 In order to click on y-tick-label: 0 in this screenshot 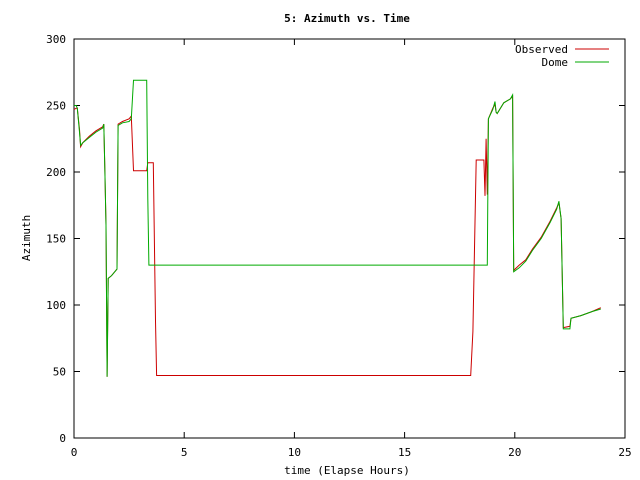, I will do `click(62, 438)`.